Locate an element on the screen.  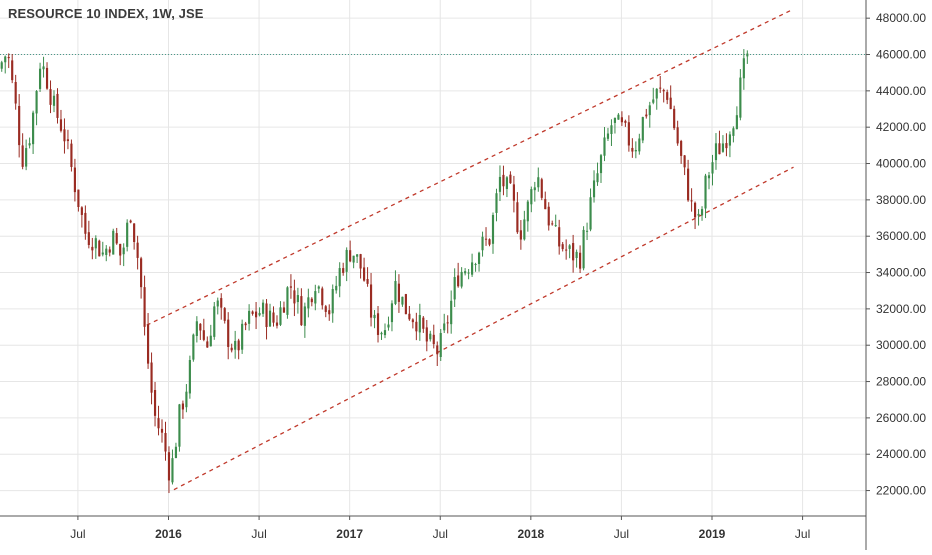
x-tick-label: 2019 is located at coordinates (712, 534).